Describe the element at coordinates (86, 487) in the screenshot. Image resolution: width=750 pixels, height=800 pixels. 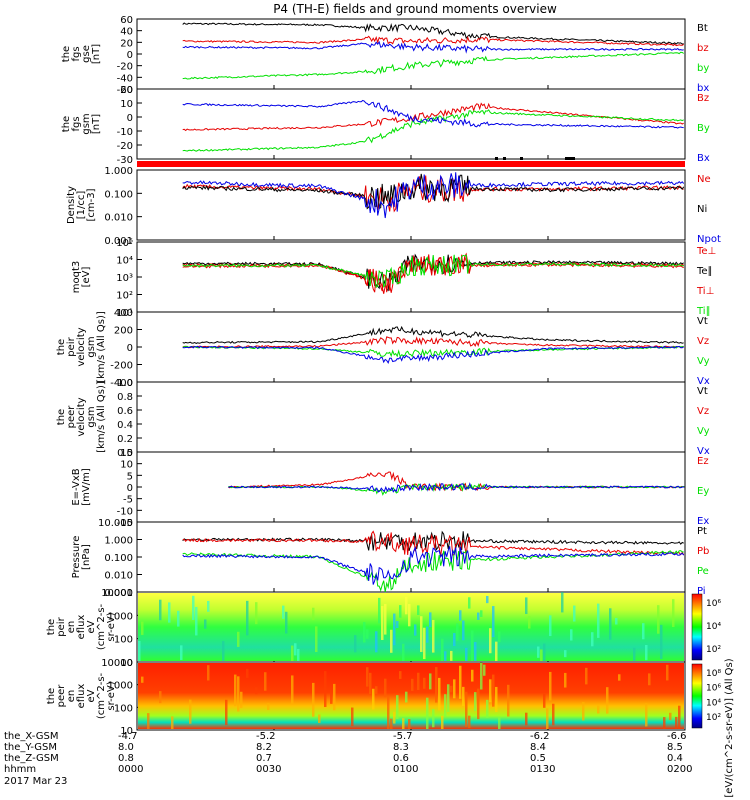
I see `y-axis-label-line: [mV/m]` at that location.